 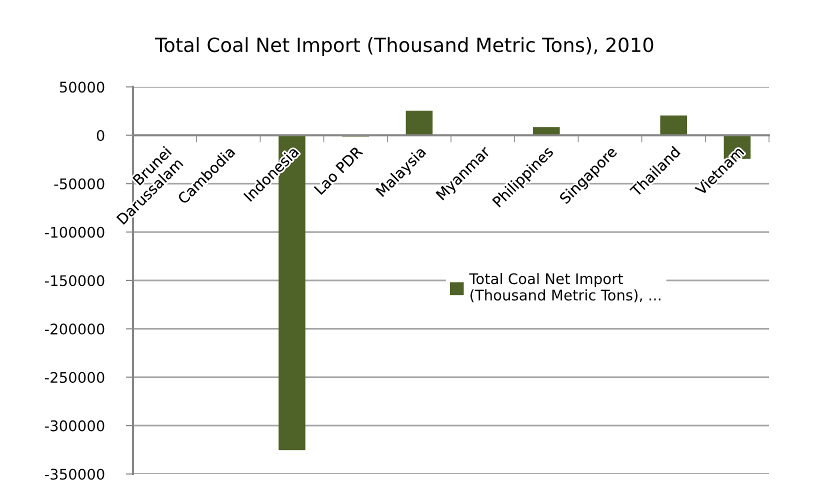 I want to click on y-tick-label: 50000, so click(x=82, y=87).